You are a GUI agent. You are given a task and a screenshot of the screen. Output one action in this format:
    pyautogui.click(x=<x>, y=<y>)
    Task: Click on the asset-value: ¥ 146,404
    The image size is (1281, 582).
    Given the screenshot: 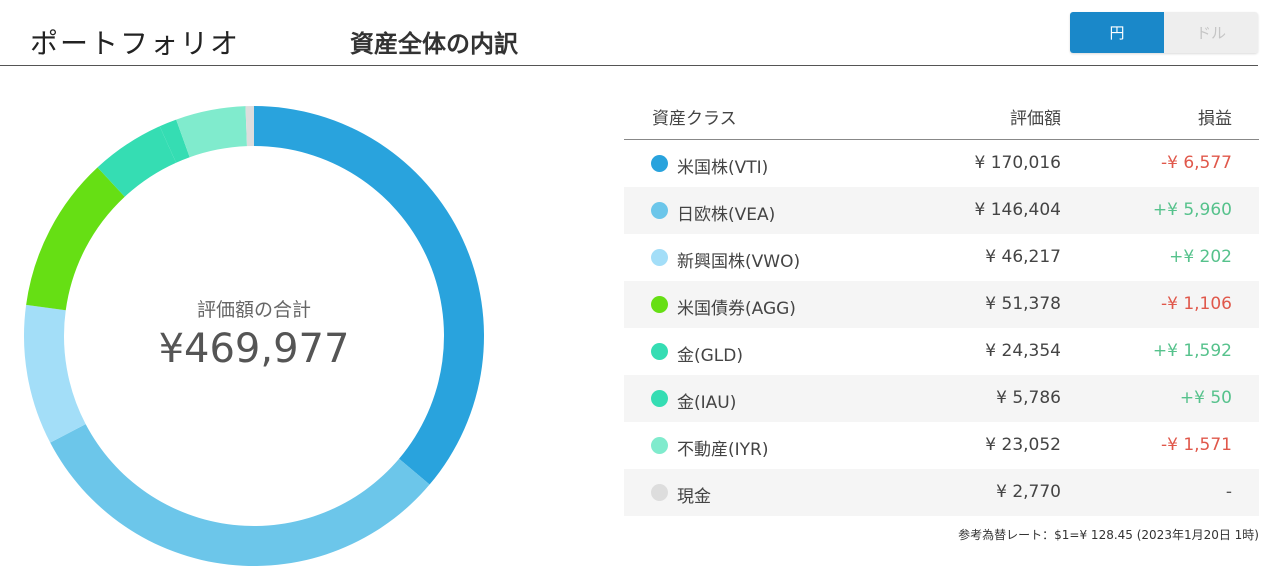 What is the action you would take?
    pyautogui.click(x=1017, y=210)
    